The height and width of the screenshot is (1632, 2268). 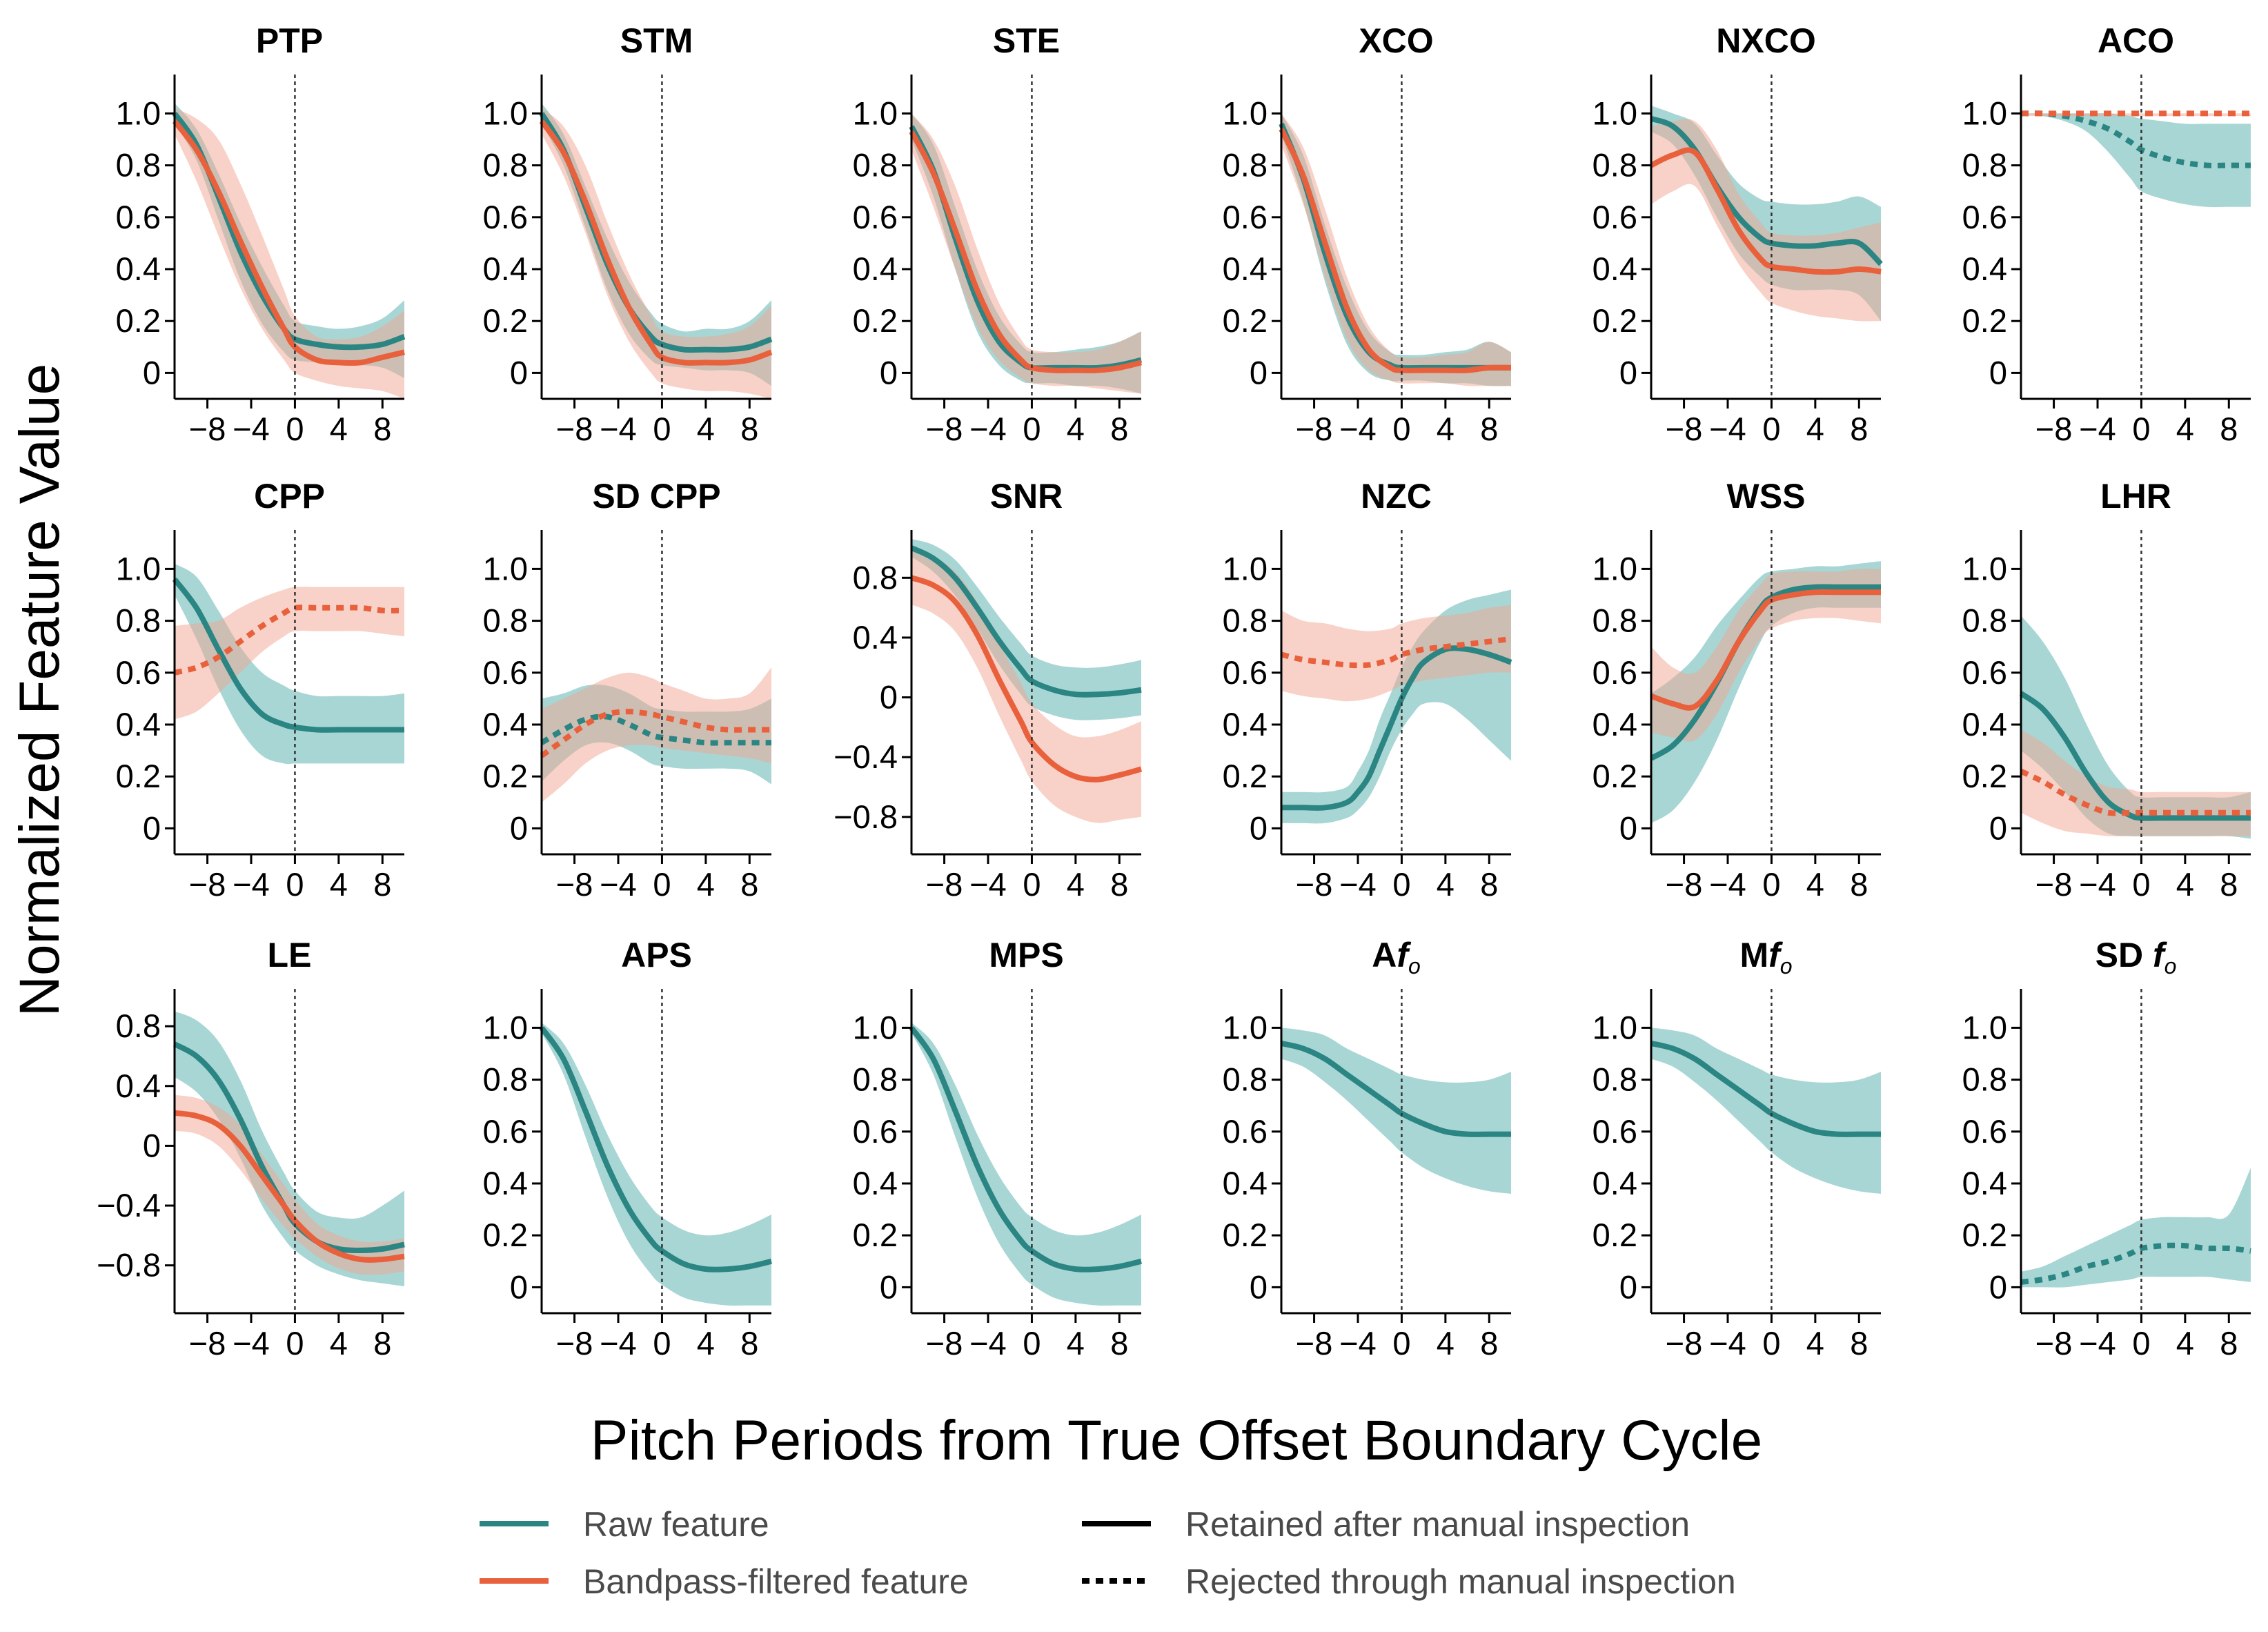 What do you see at coordinates (39, 690) in the screenshot?
I see `y-axis-label: Normalized Feature Value` at bounding box center [39, 690].